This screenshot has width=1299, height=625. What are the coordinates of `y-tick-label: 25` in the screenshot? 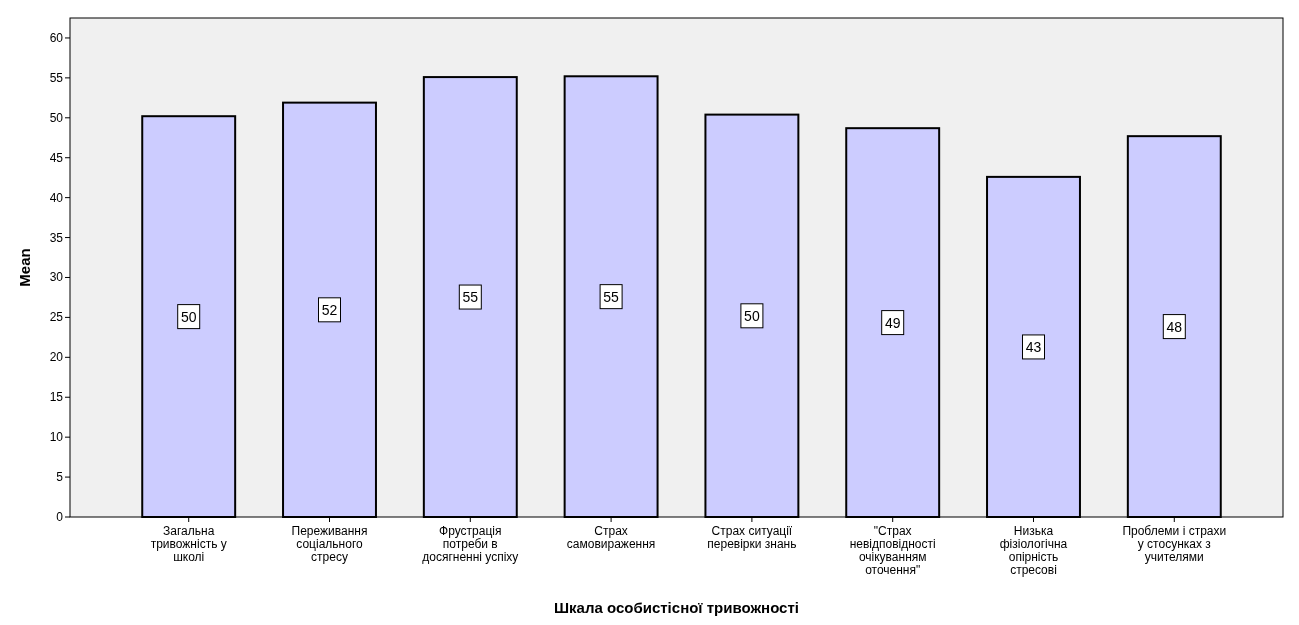 It's located at (56, 317).